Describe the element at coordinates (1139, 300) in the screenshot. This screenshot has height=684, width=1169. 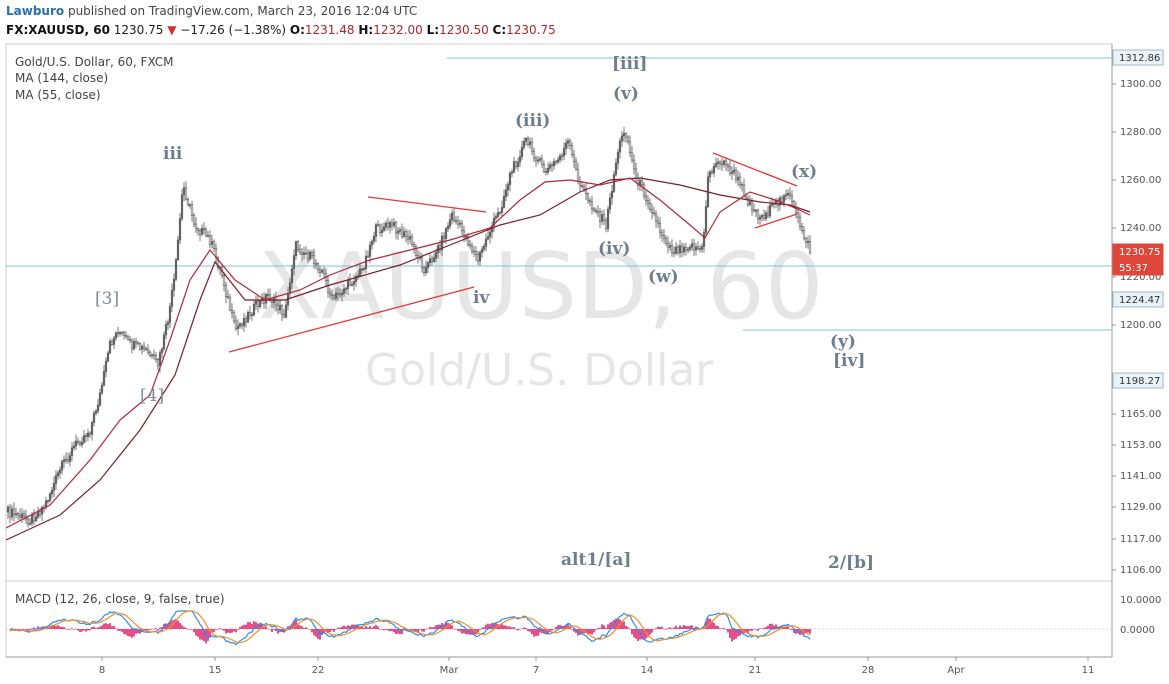
I see `price-tag-label: 1224.47` at that location.